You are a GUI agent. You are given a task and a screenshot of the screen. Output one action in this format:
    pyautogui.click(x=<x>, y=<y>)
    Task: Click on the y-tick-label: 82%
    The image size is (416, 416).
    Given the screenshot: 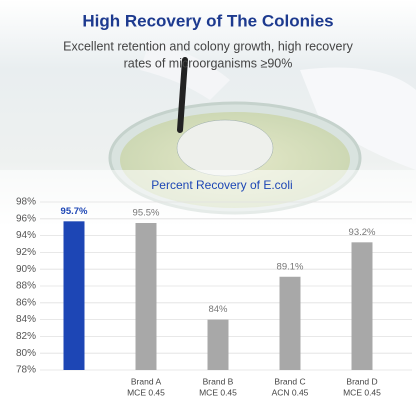 What is the action you would take?
    pyautogui.click(x=26, y=336)
    